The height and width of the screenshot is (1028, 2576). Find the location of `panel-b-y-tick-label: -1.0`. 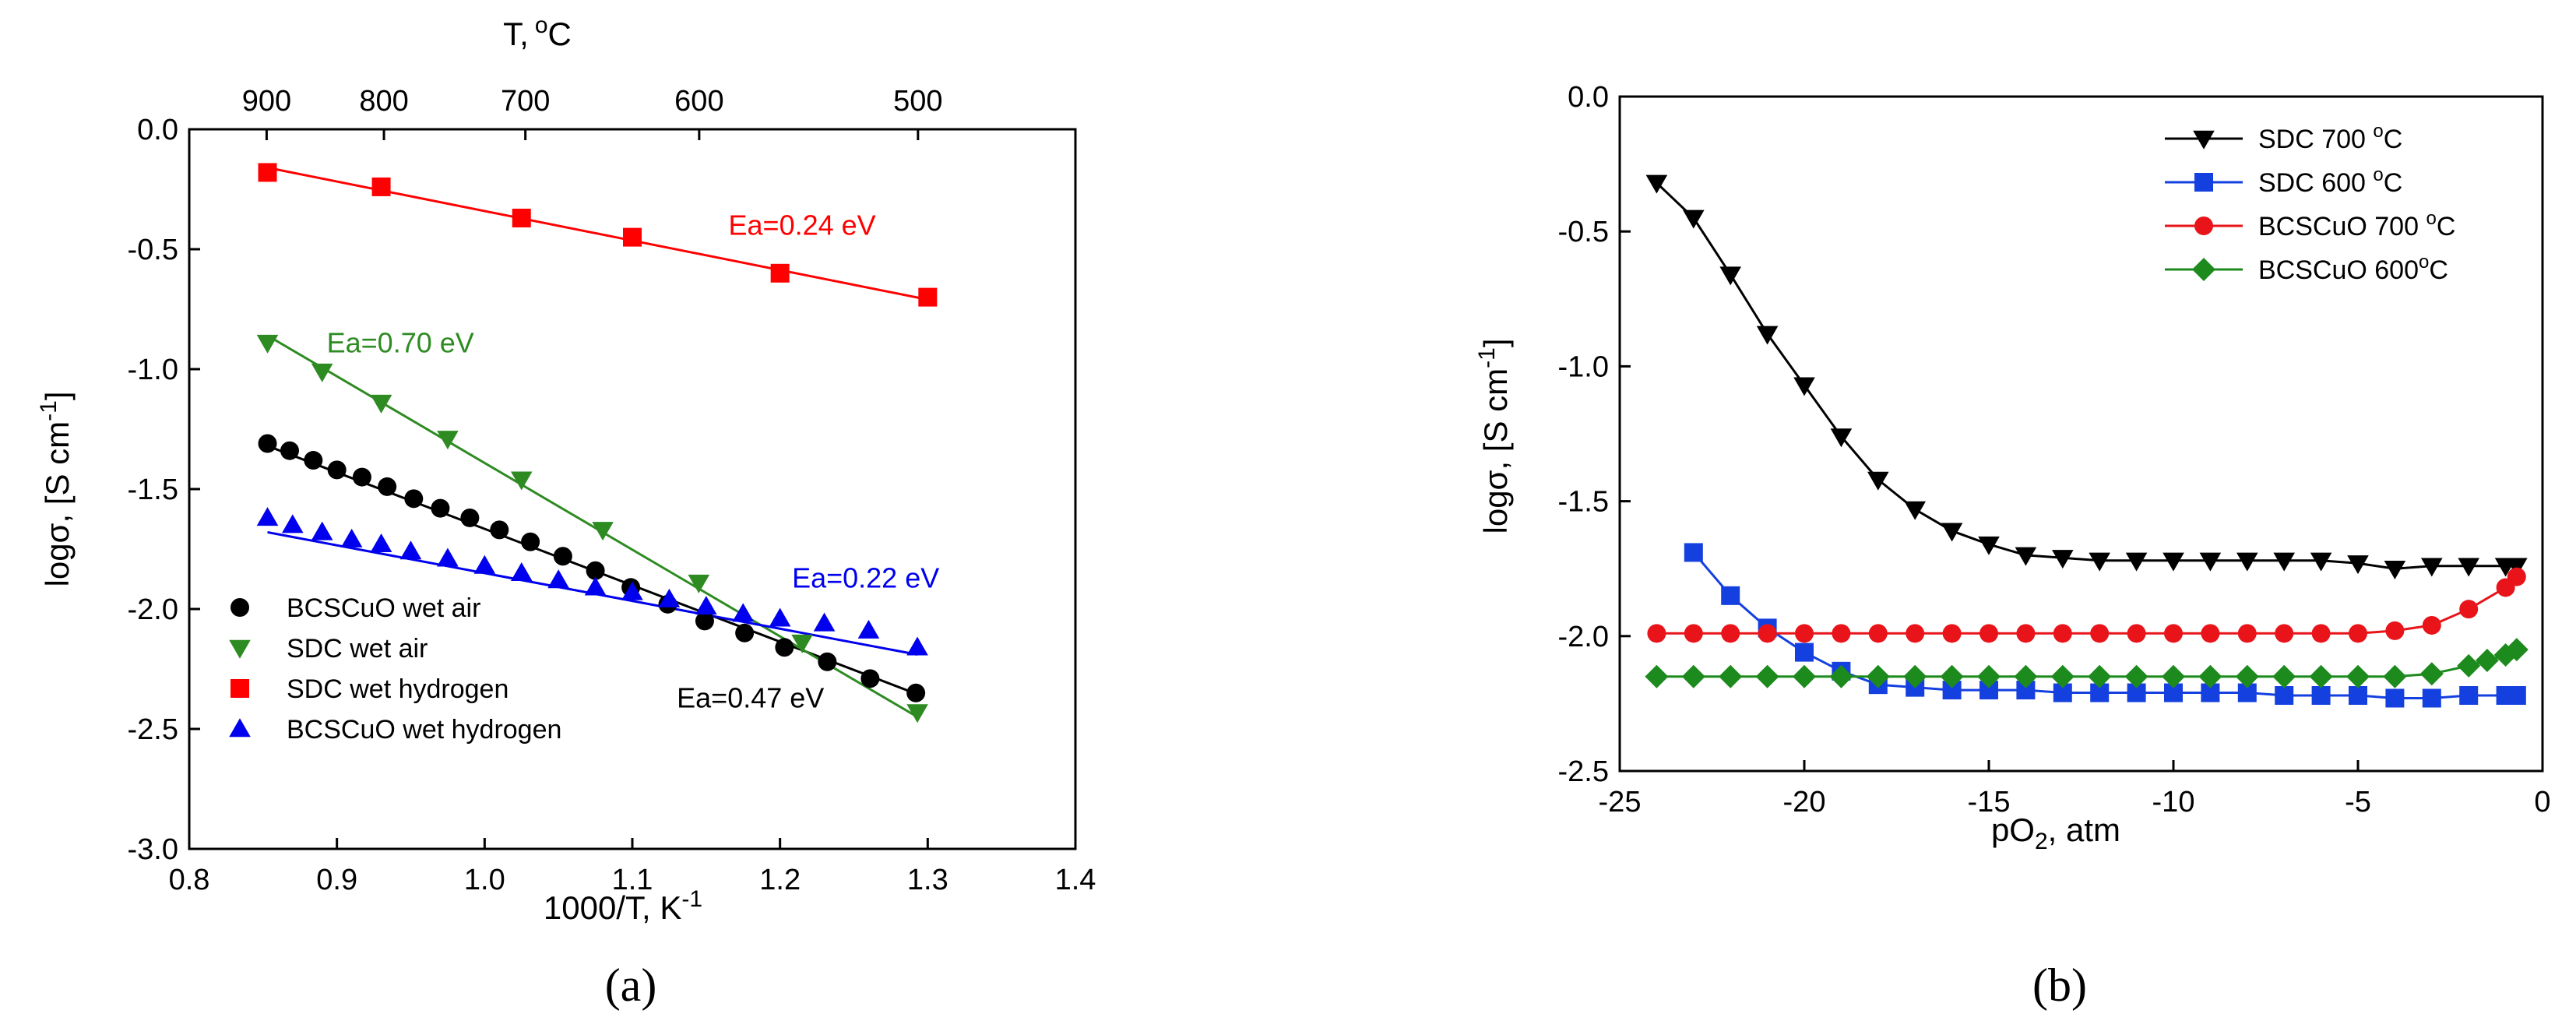

panel-b-y-tick-label: -1.0 is located at coordinates (1583, 367).